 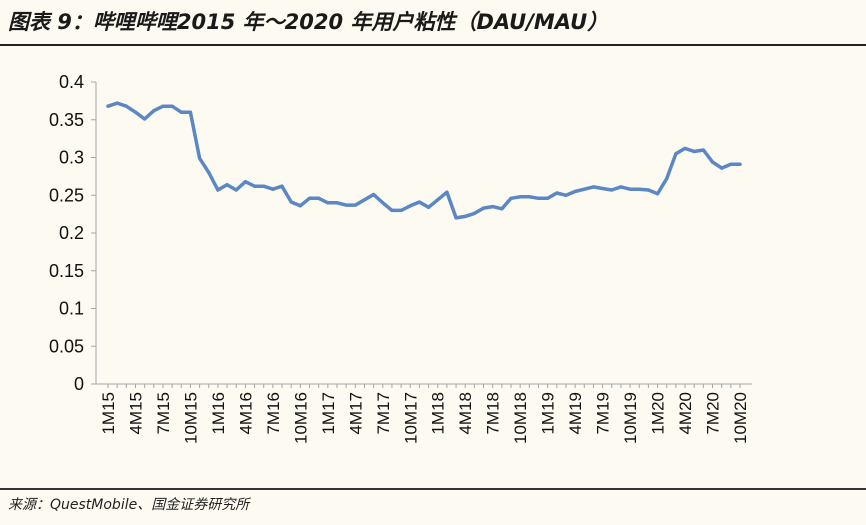 I want to click on y-tick-label: 0.1, so click(x=71, y=309).